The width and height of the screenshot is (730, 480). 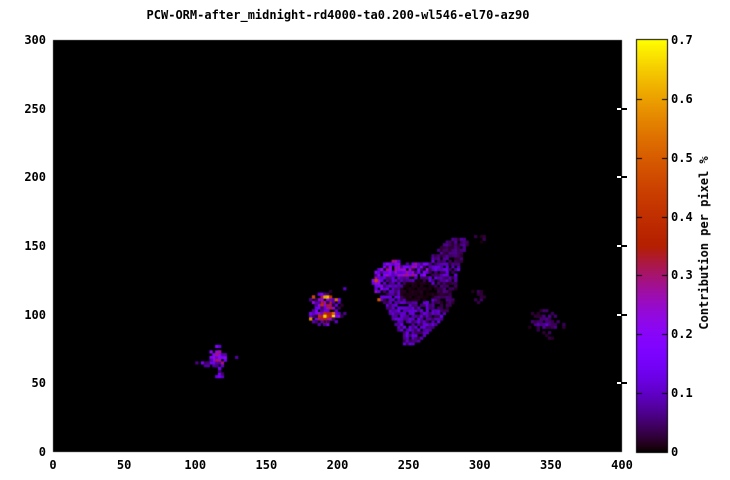 What do you see at coordinates (551, 465) in the screenshot?
I see `x-axis-tick-label: 350` at bounding box center [551, 465].